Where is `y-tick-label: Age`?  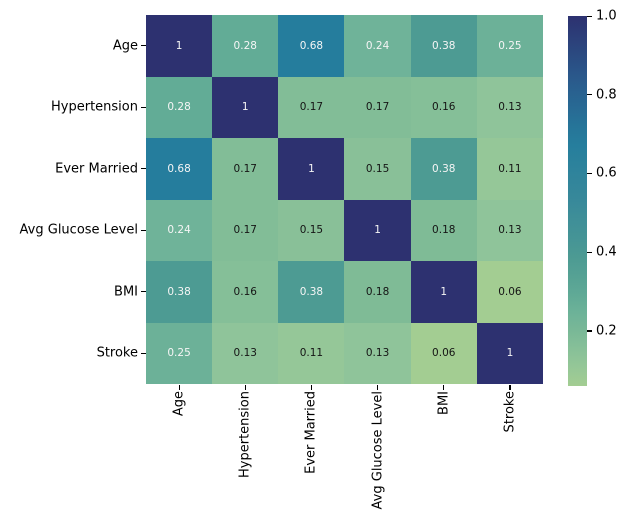 y-tick-label: Age is located at coordinates (125, 46).